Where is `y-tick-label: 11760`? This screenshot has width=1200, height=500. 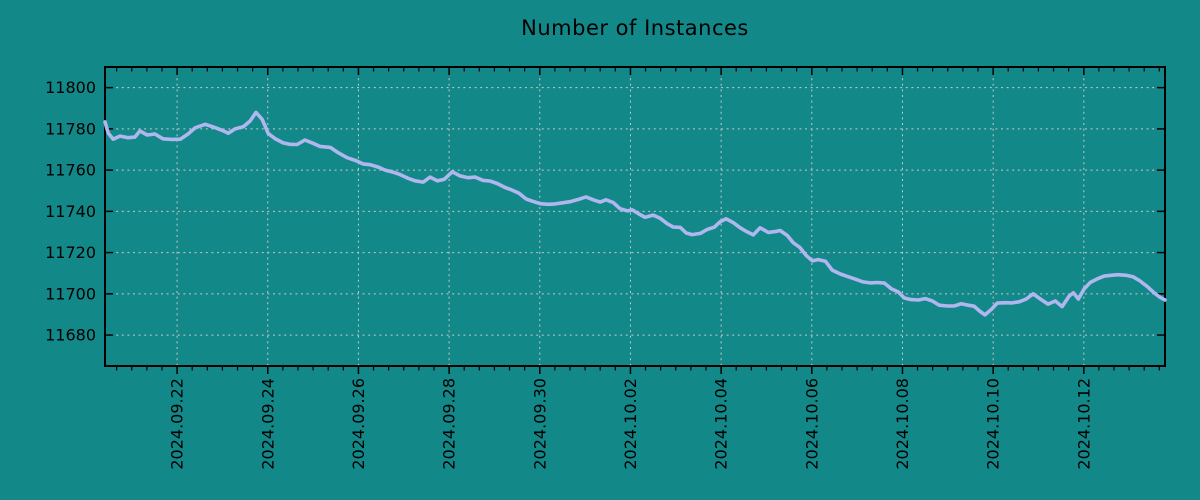 y-tick-label: 11760 is located at coordinates (70, 170).